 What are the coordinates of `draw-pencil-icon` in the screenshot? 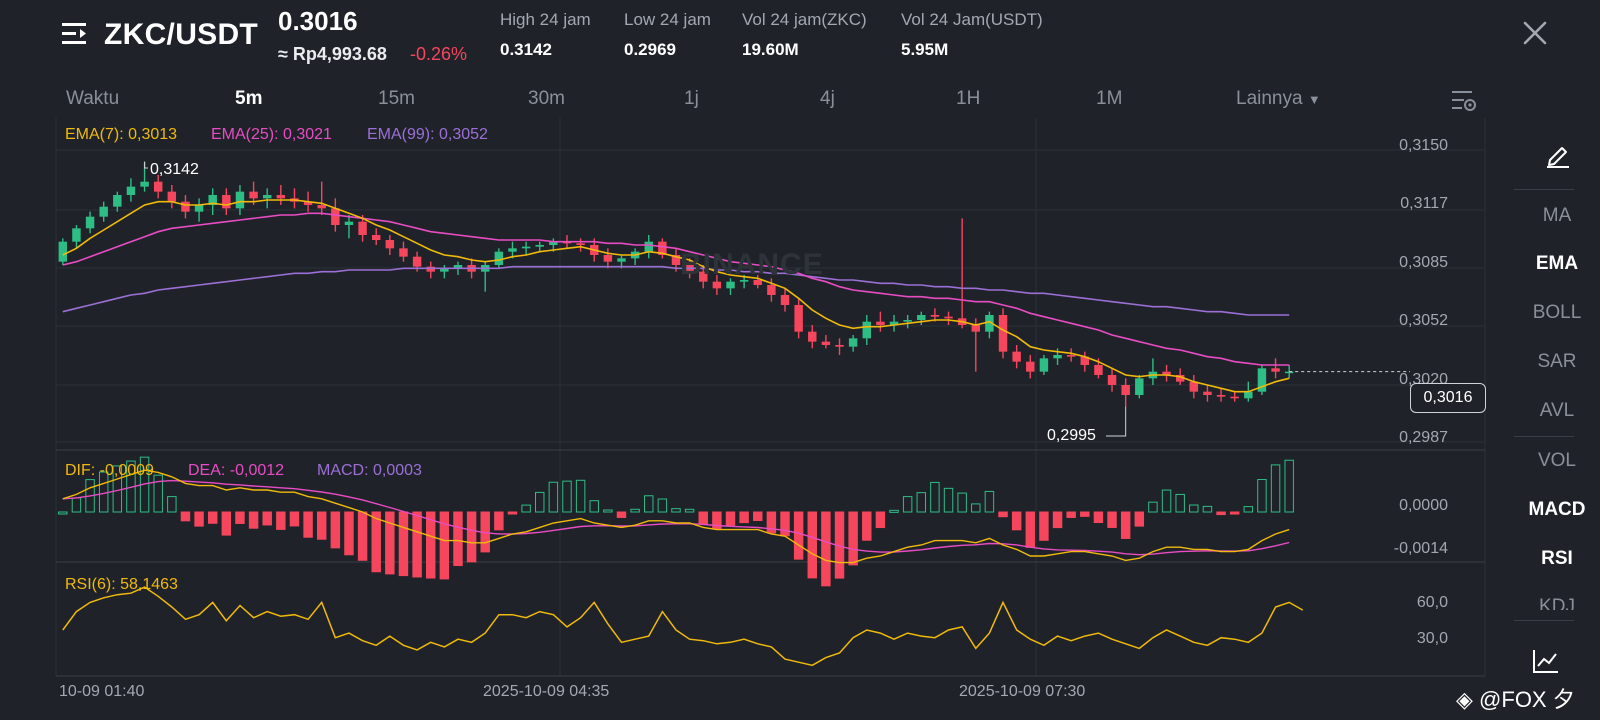 It's located at (1558, 154).